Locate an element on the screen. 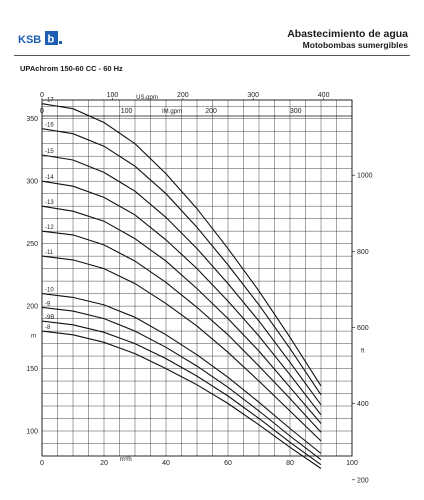 This screenshot has width=424, height=500. y-tick-label: 100 is located at coordinates (32, 432).